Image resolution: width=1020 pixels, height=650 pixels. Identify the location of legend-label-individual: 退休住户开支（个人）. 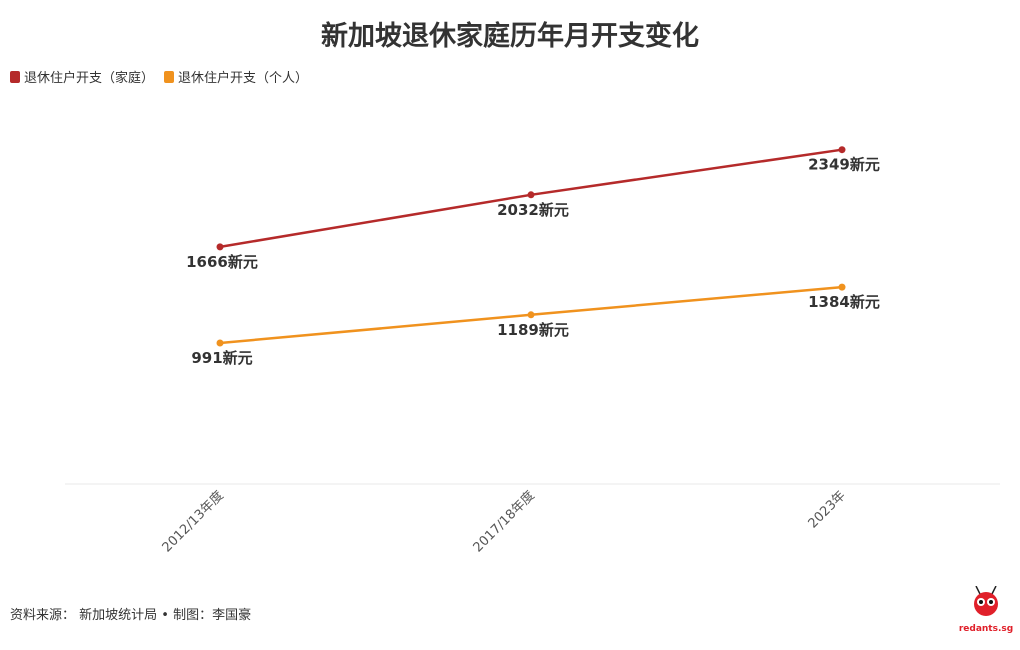
(243, 78).